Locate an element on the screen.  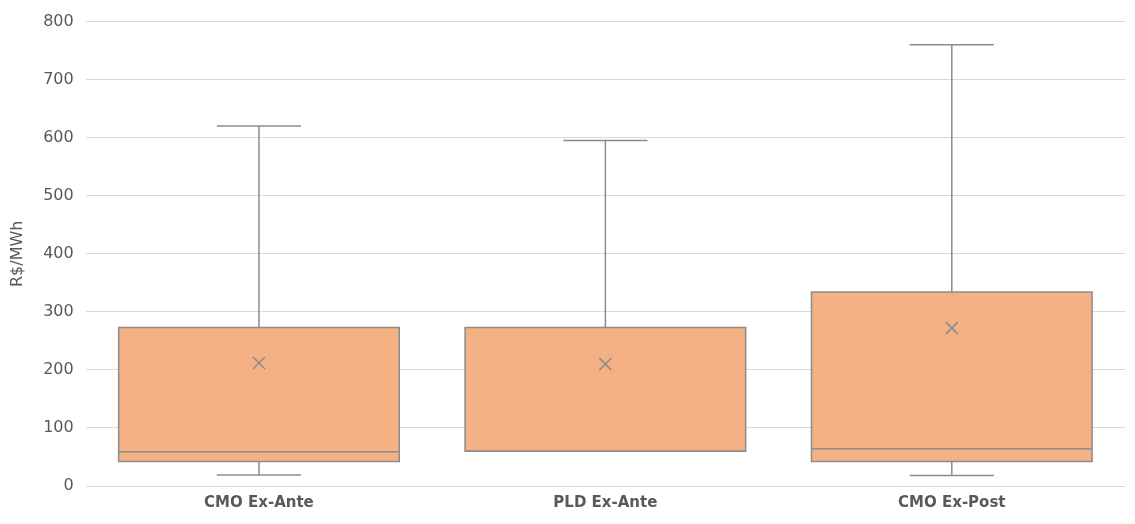
y-axis-title: R$/MWh is located at coordinates (16, 254).